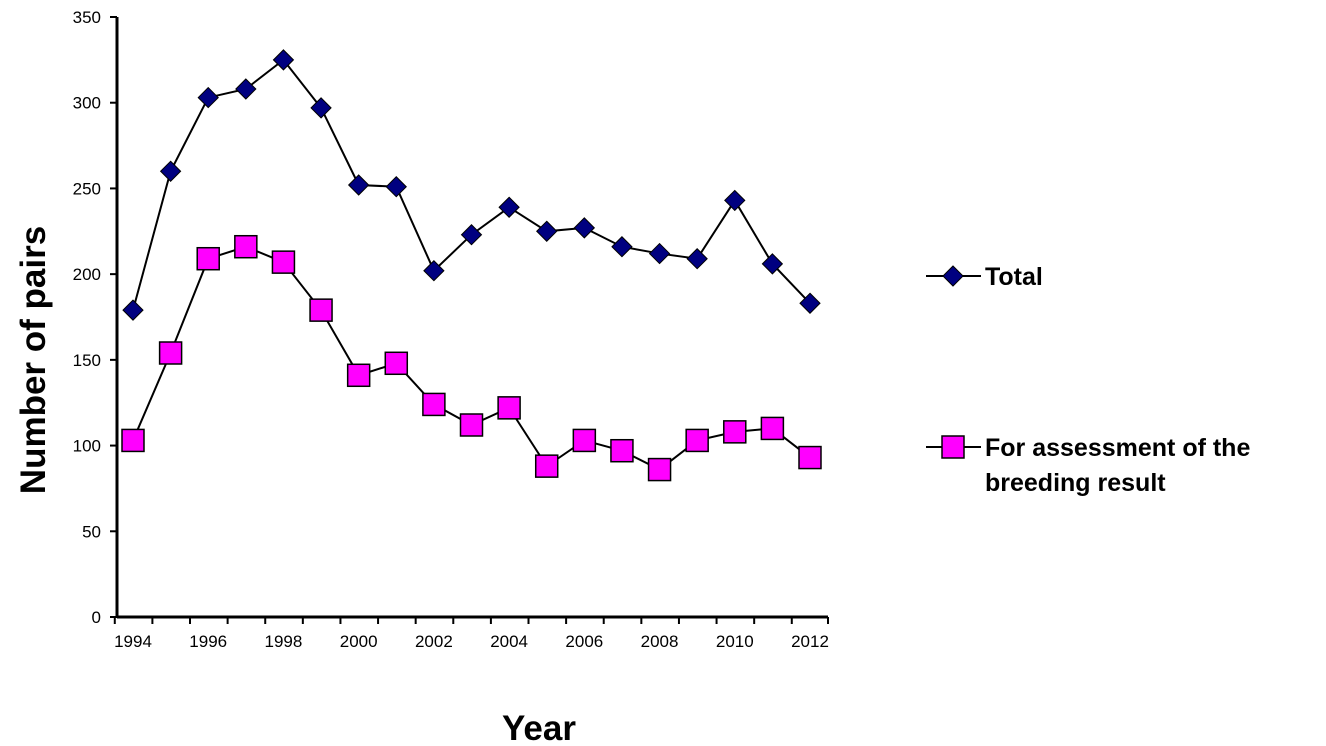  I want to click on legend-label: breeding result, so click(1075, 483).